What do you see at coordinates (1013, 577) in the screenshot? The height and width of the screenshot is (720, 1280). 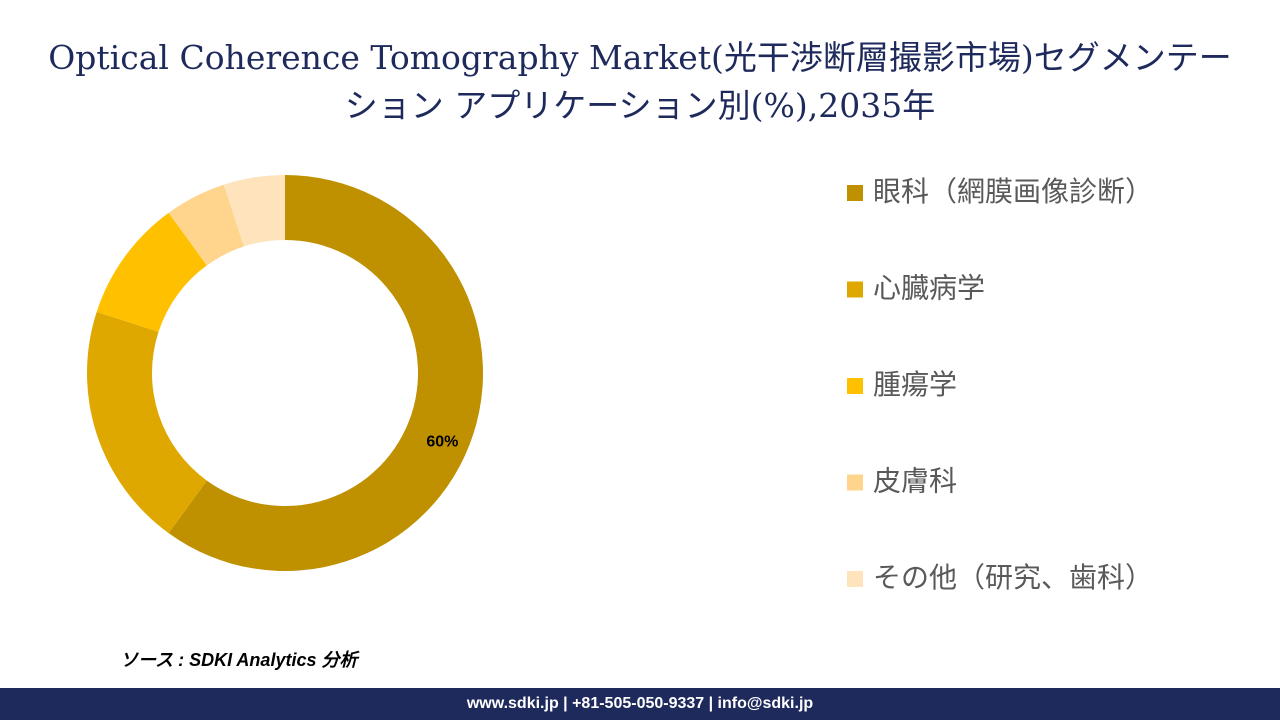 I see `legend-label: その他（研究、歯科）` at bounding box center [1013, 577].